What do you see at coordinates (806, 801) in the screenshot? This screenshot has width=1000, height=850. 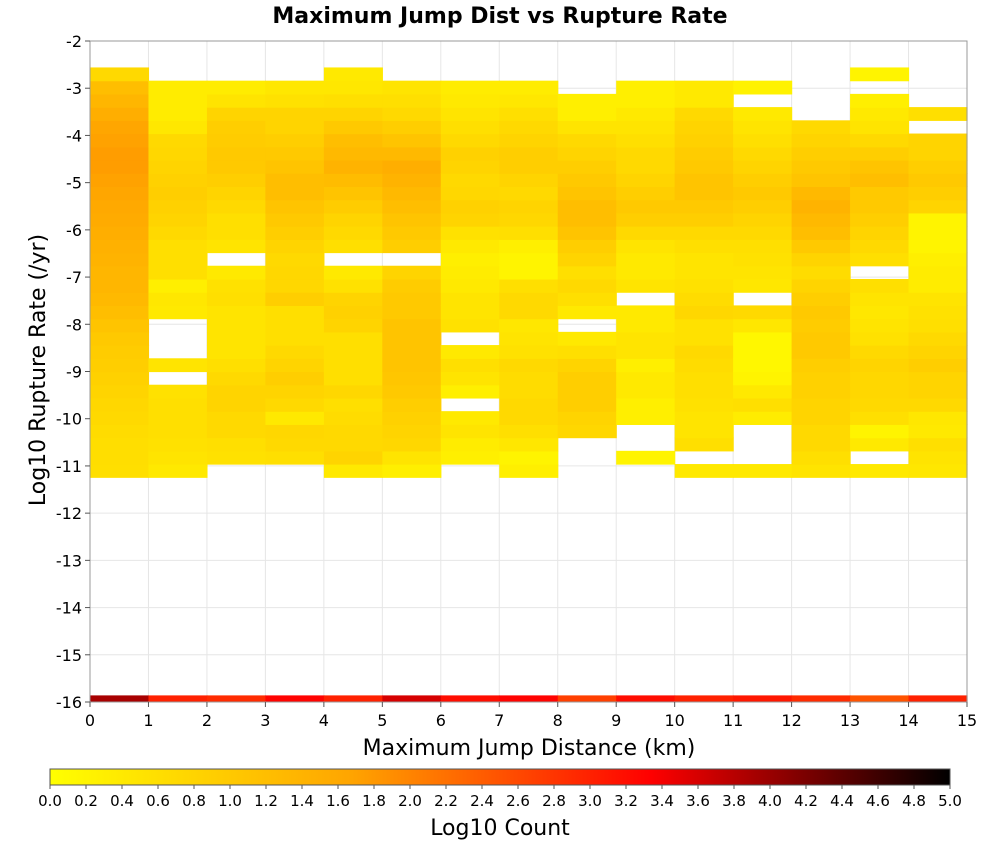 I see `colorbar-tick-label: 4.2` at bounding box center [806, 801].